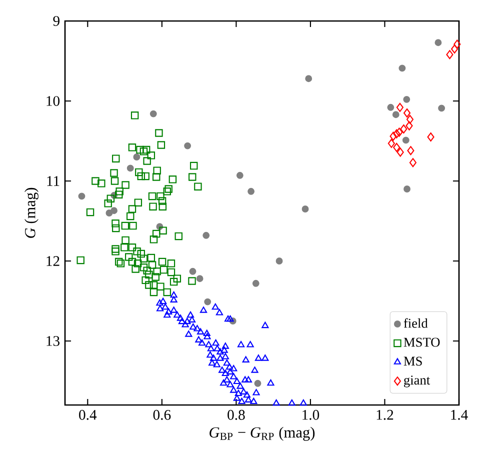 This screenshot has height=468, width=486. I want to click on y-tick-label: 12, so click(53, 261).